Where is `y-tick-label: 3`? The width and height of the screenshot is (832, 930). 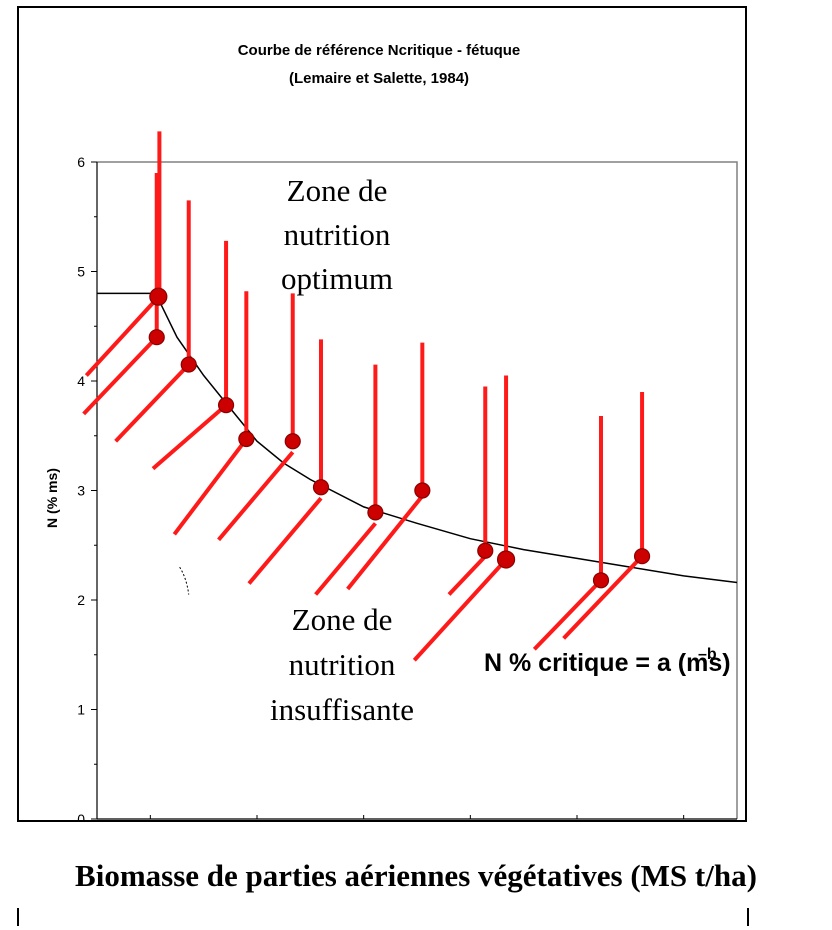 y-tick-label: 3 is located at coordinates (81, 491).